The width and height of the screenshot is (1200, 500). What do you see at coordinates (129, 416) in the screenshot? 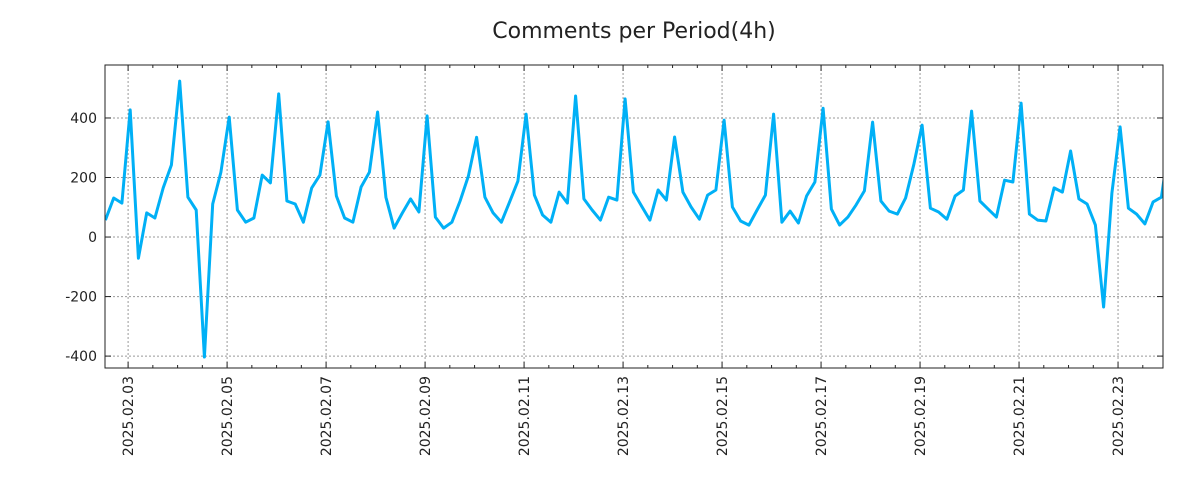
I see `x-tick-label: 2025.02.03` at bounding box center [129, 416].